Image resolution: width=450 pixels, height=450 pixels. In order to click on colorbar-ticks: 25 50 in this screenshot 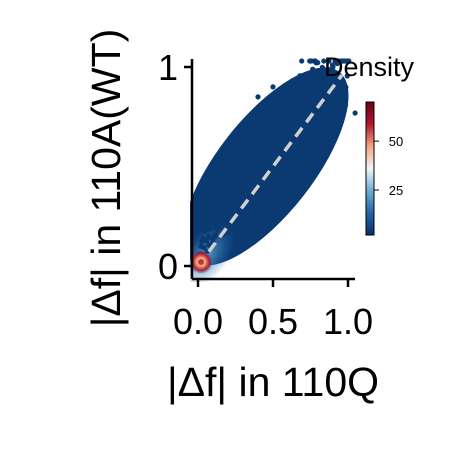, I will do `click(388, 166)`.